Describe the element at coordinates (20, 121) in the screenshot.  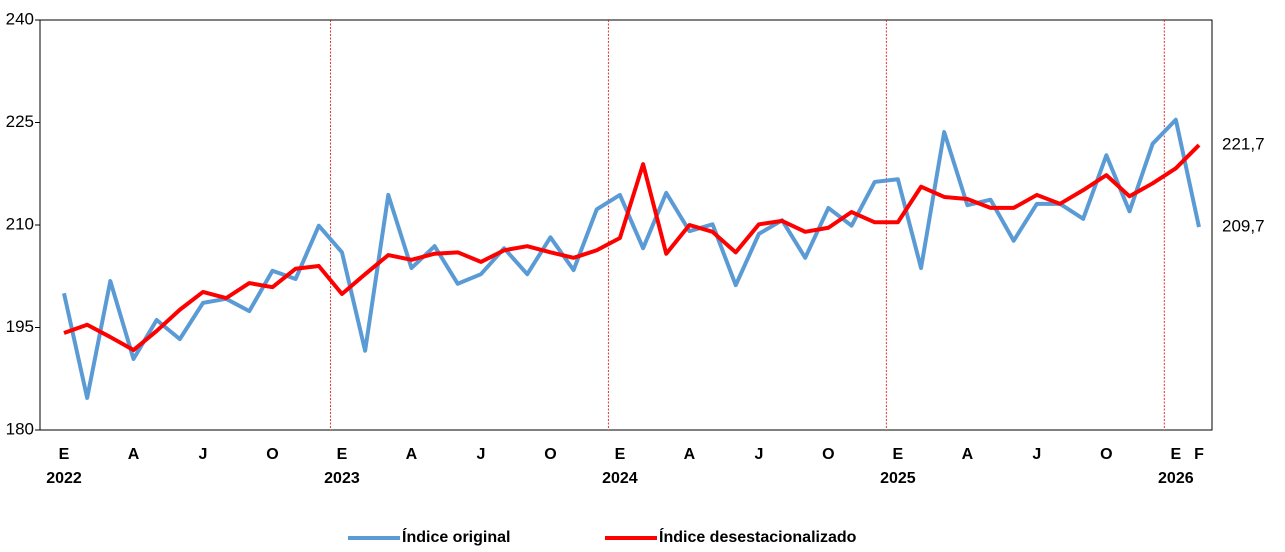
I see `y-tick-label: 225` at that location.